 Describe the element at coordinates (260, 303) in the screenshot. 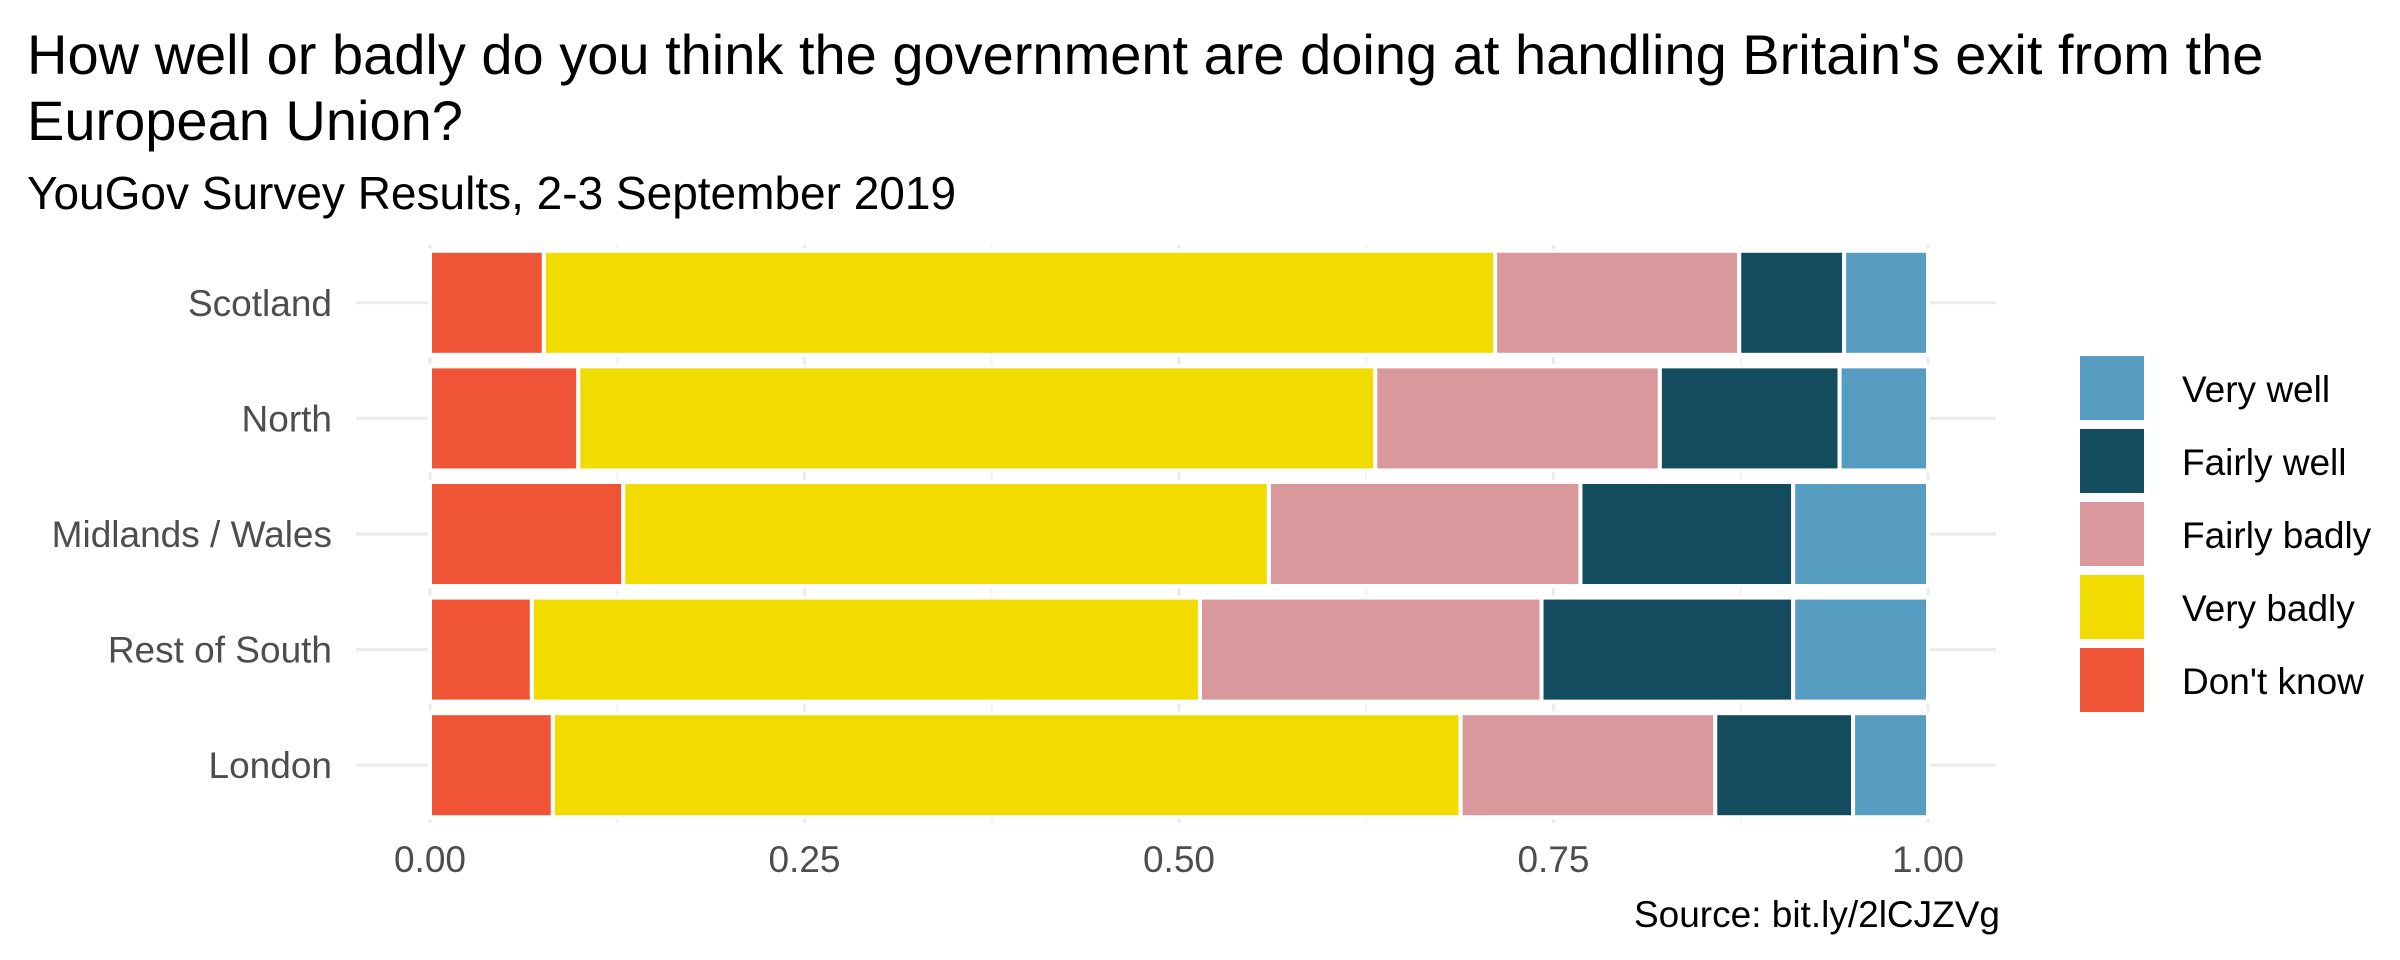

I see `y-axis-label: Scotland` at that location.